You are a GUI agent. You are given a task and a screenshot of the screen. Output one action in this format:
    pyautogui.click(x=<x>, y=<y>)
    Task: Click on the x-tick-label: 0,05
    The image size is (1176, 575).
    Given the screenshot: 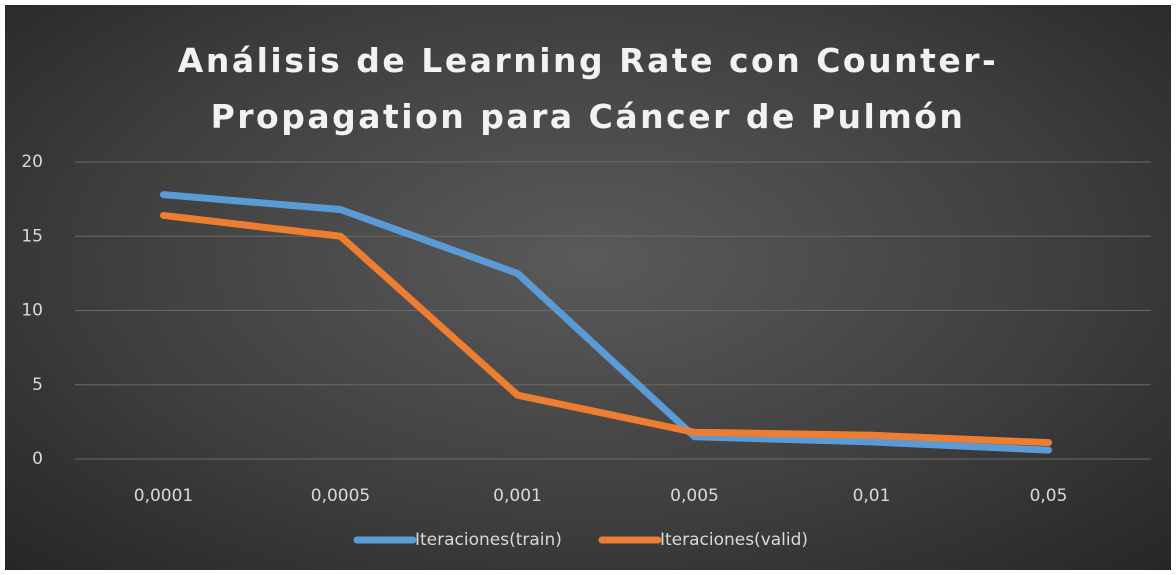 What is the action you would take?
    pyautogui.click(x=1049, y=496)
    